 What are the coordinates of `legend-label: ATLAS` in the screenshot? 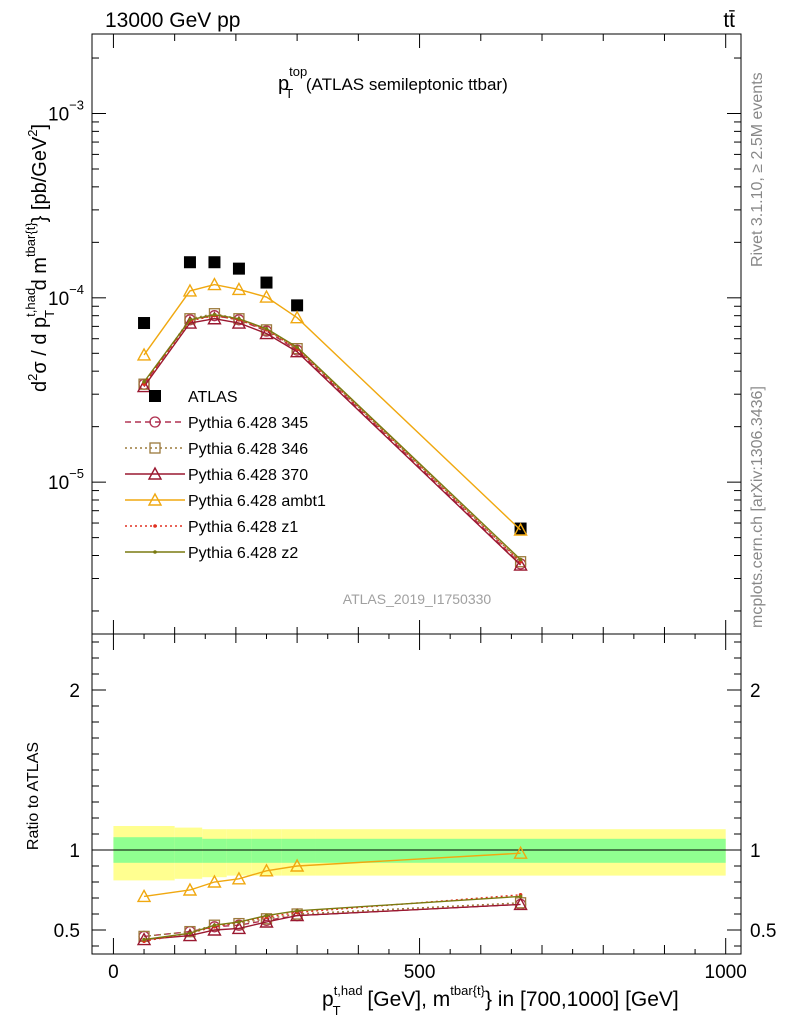 It's located at (213, 397).